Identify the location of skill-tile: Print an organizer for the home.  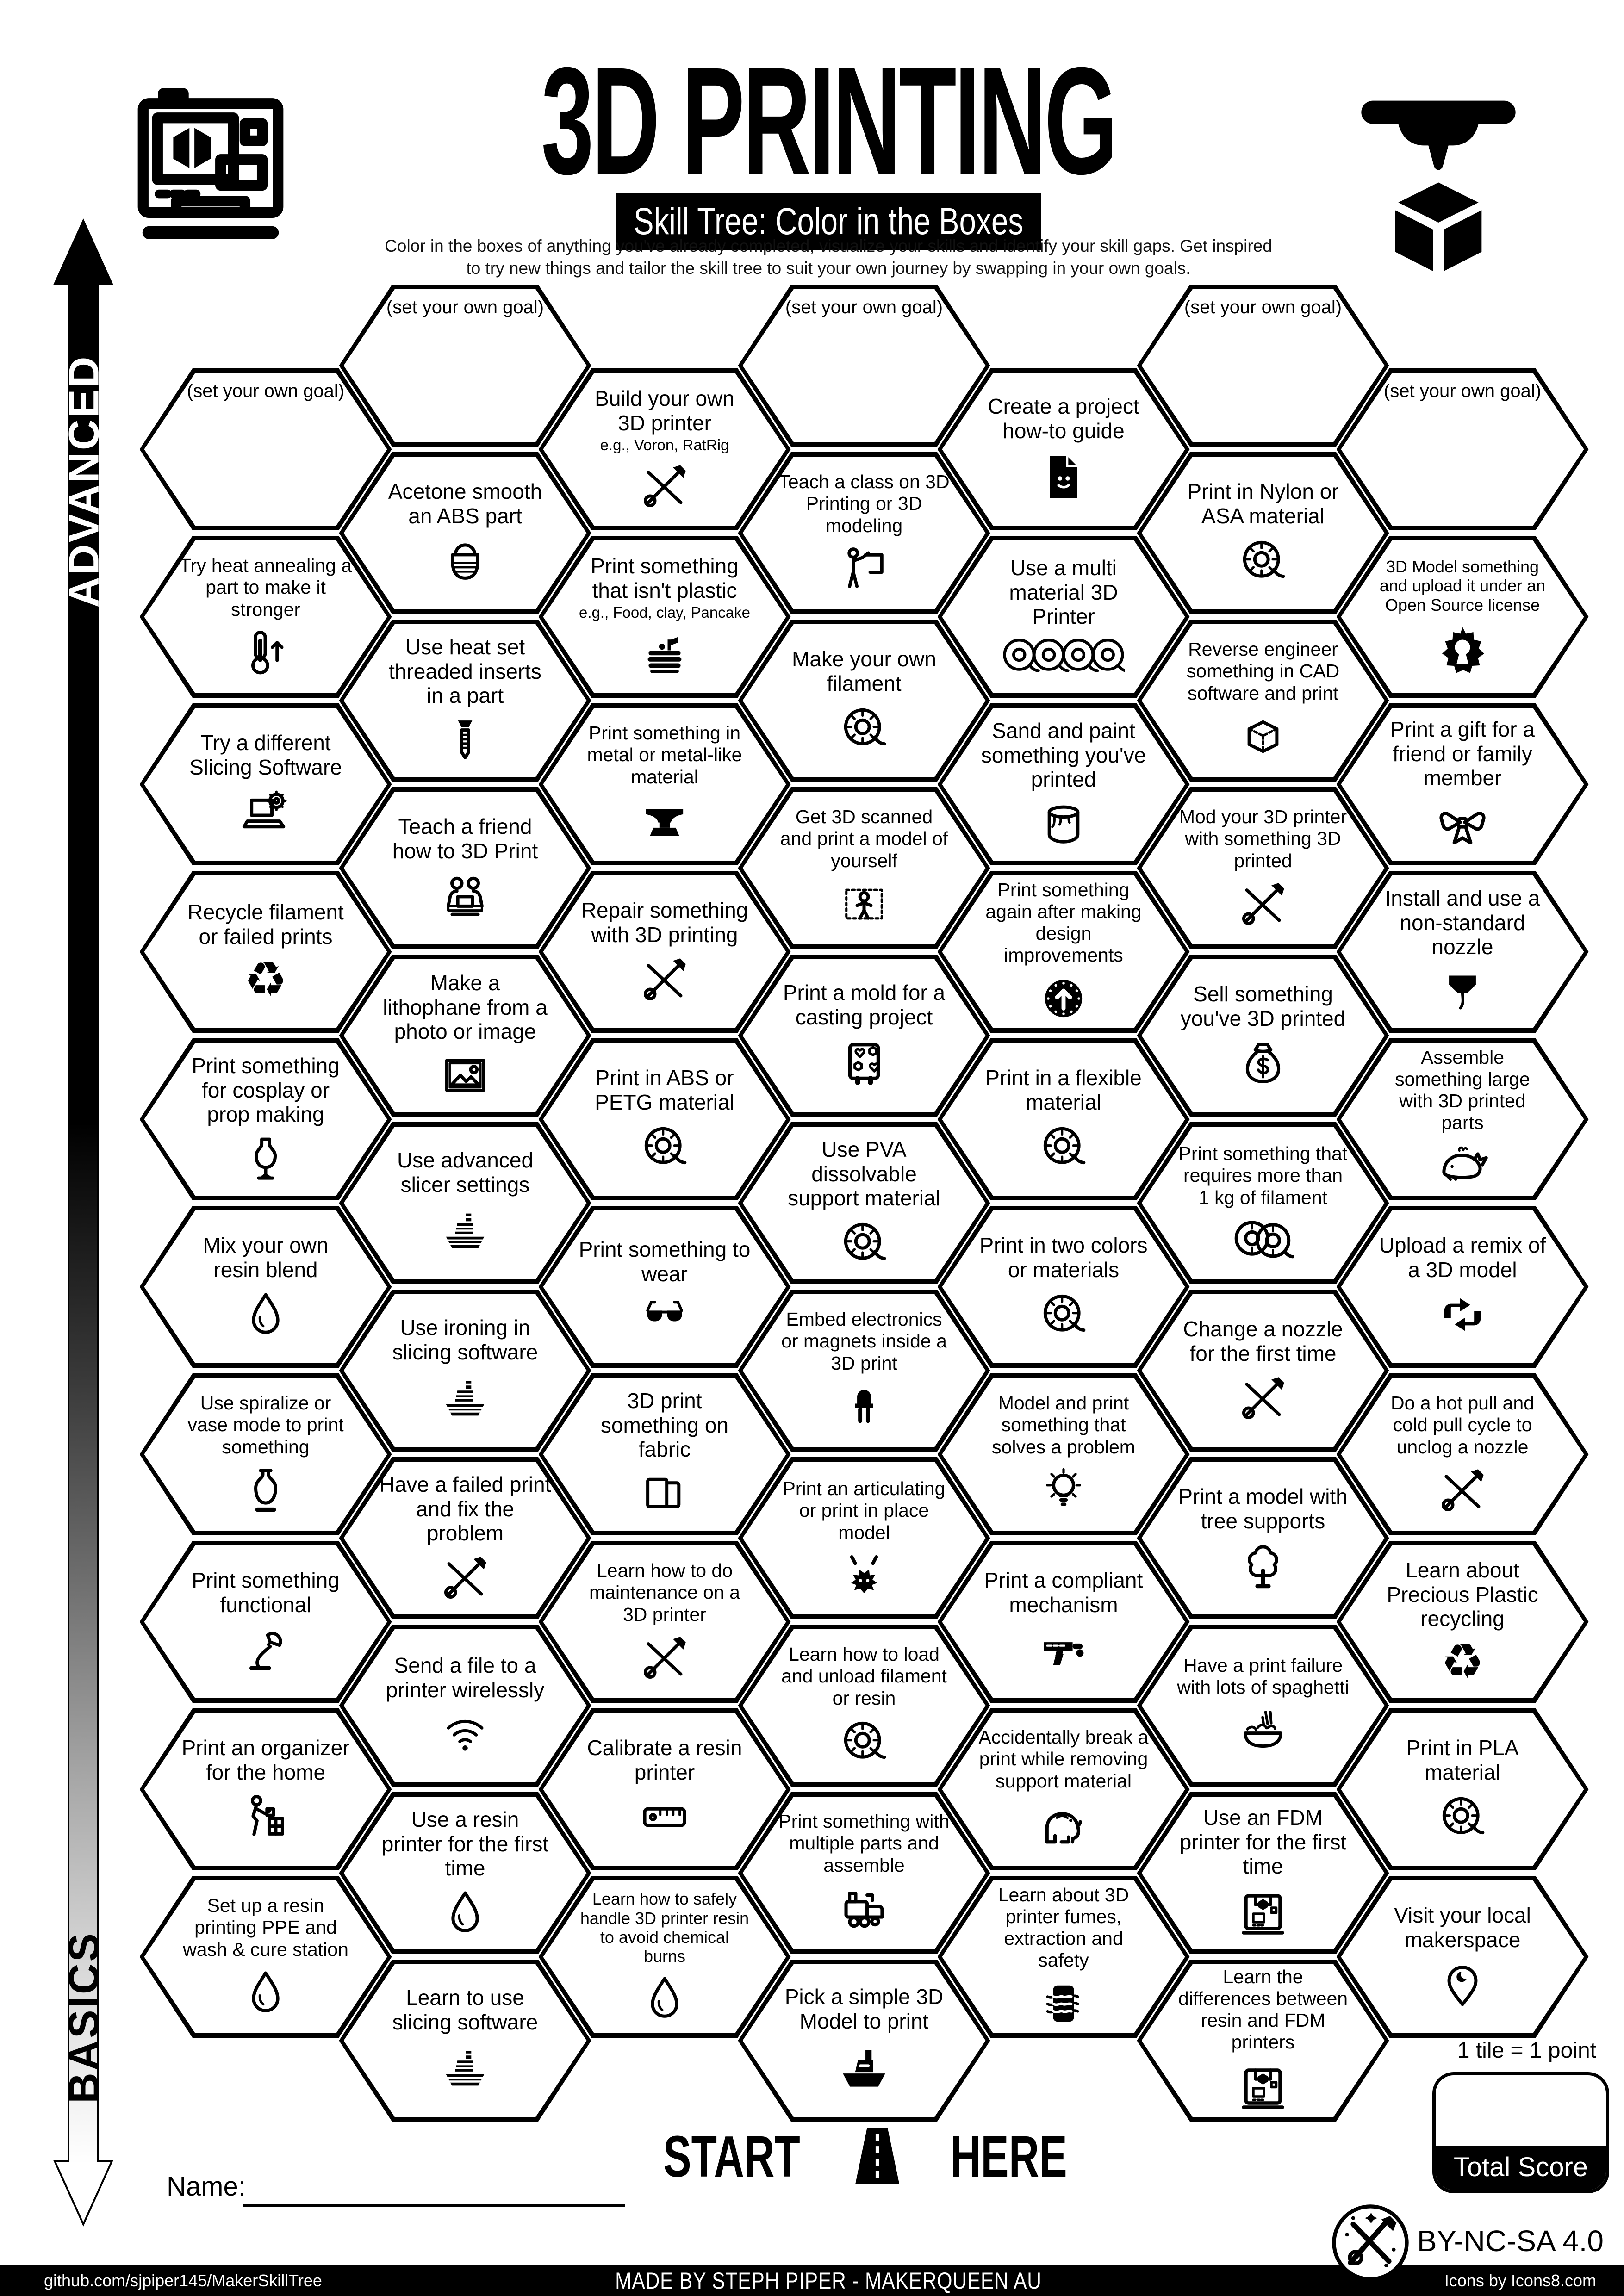
(265, 1789).